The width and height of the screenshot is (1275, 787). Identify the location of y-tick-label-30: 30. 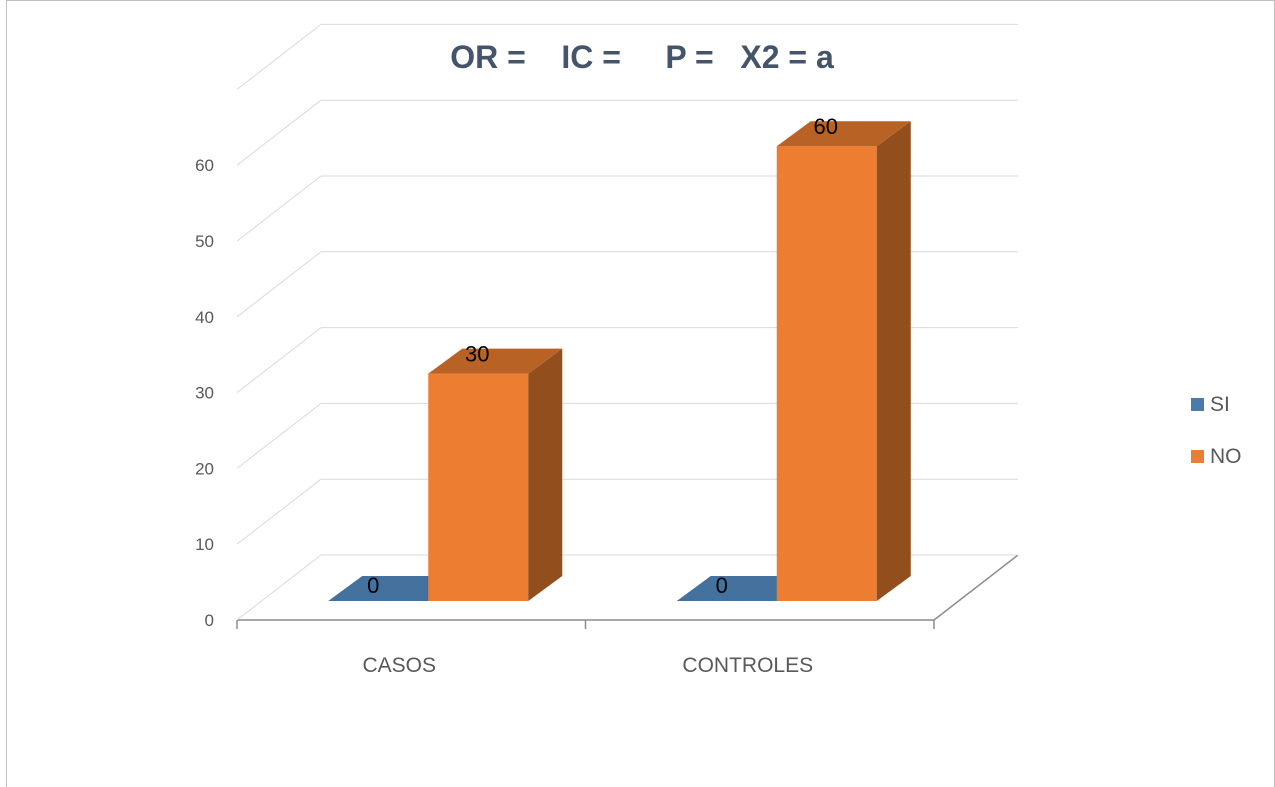
(204, 393).